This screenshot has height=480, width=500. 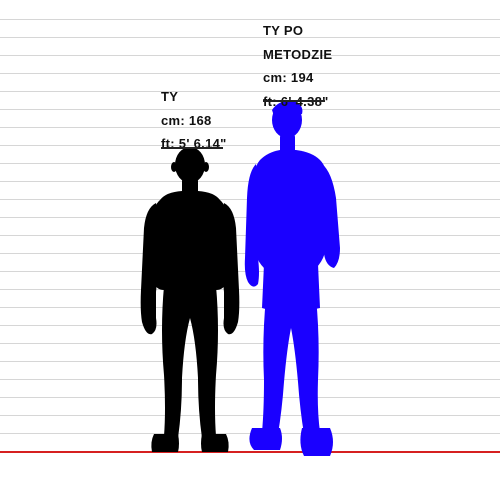 I want to click on person2-name-line2: METODZIE, so click(x=298, y=54).